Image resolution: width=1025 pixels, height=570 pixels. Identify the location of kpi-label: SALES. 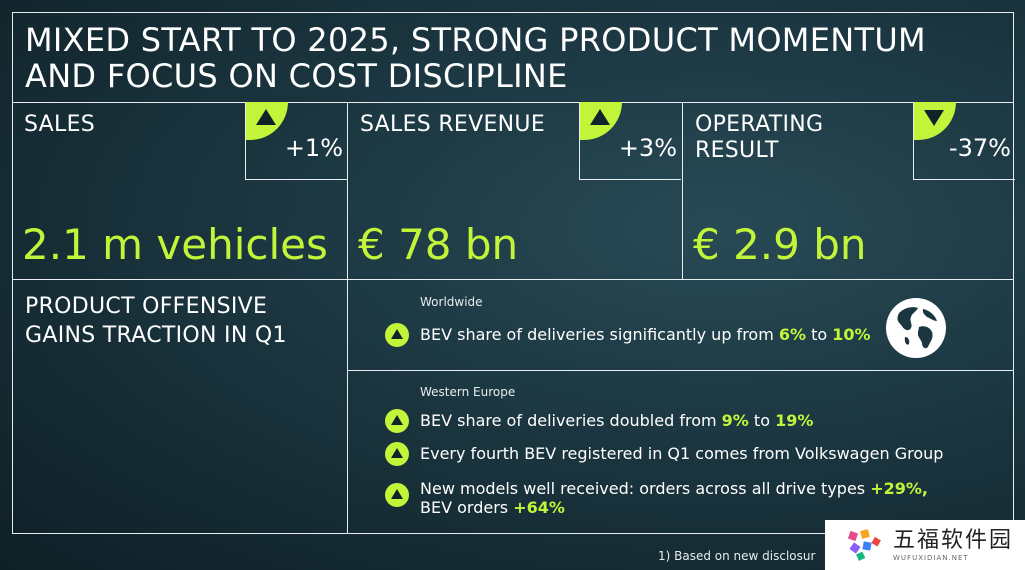
(59, 125).